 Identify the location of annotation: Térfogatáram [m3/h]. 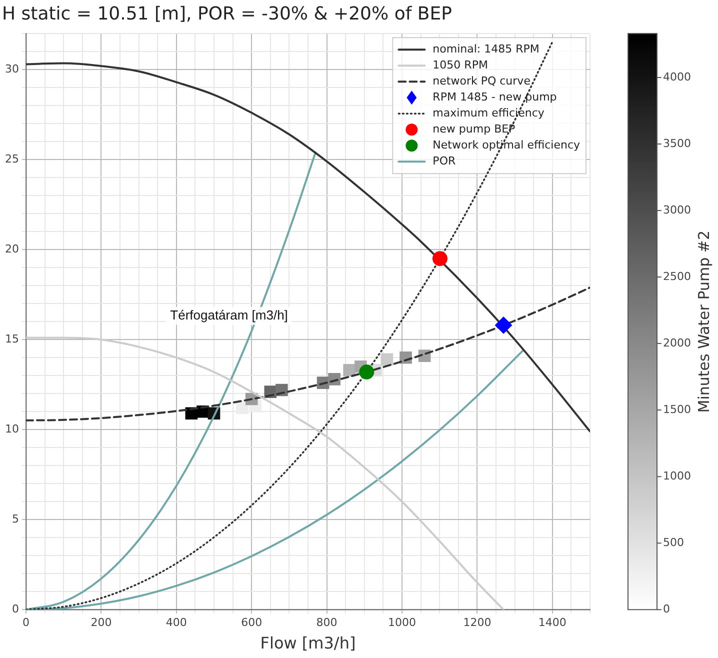
(229, 314).